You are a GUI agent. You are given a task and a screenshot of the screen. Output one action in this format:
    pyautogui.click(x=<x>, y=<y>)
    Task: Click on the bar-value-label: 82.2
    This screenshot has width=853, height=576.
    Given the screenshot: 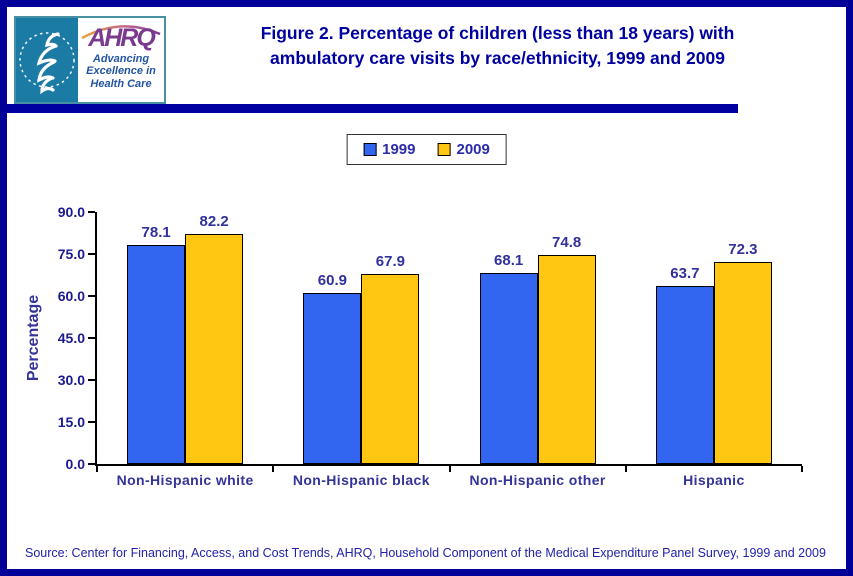 What is the action you would take?
    pyautogui.click(x=214, y=221)
    